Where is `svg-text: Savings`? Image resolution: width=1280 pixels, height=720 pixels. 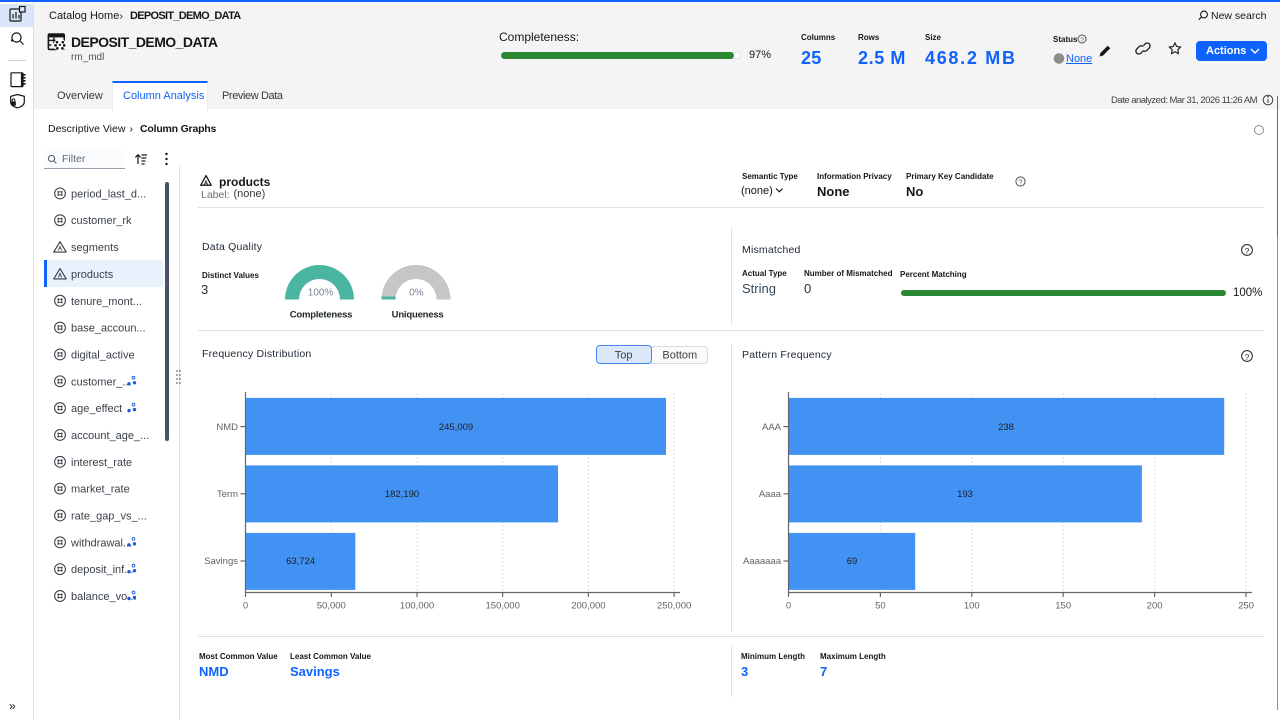
svg-text: Savings is located at coordinates (221, 561).